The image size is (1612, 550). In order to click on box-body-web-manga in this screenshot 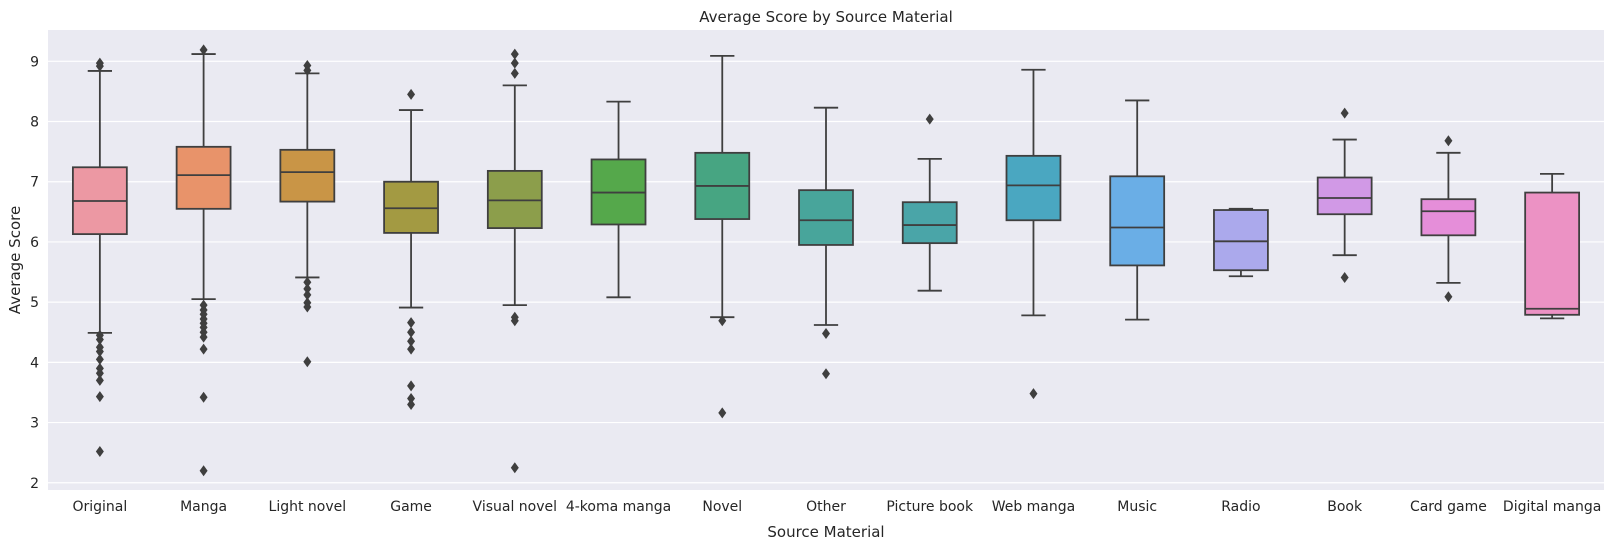, I will do `click(1033, 188)`.